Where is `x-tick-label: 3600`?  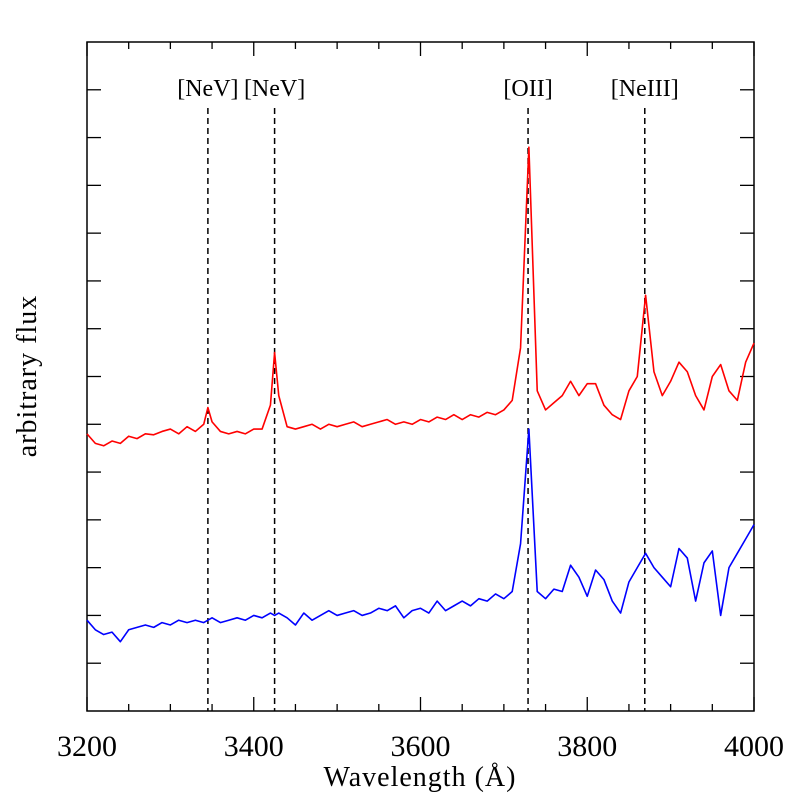 x-tick-label: 3600 is located at coordinates (421, 746).